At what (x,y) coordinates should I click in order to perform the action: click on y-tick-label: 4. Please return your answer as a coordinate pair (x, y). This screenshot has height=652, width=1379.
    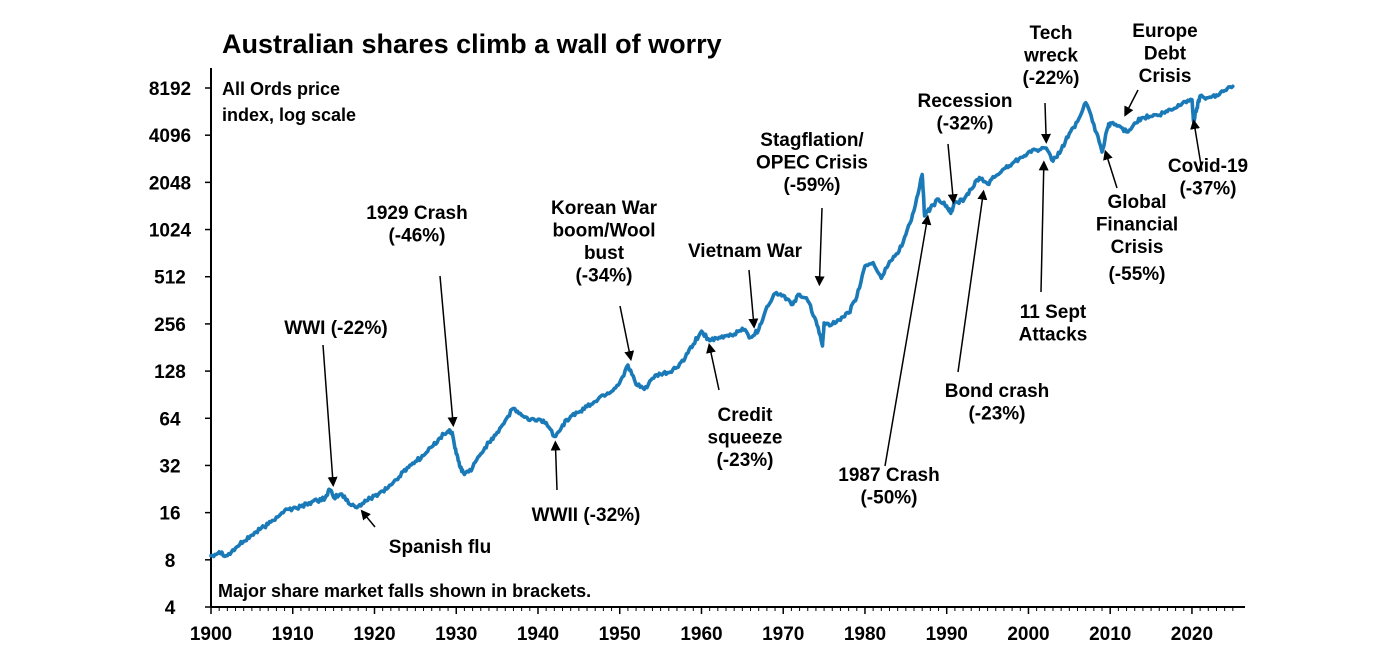
    Looking at the image, I should click on (170, 608).